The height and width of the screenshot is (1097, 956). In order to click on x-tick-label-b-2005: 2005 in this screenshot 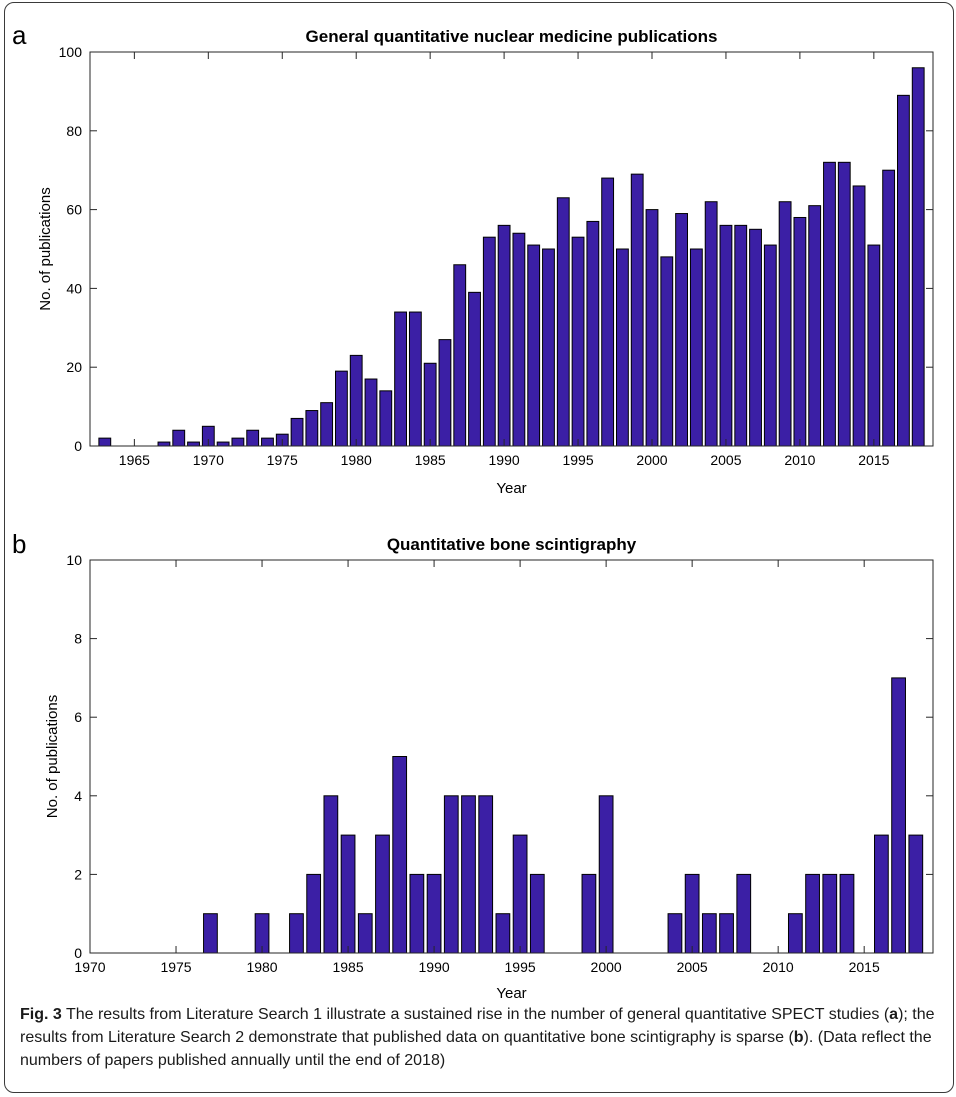, I will do `click(692, 967)`.